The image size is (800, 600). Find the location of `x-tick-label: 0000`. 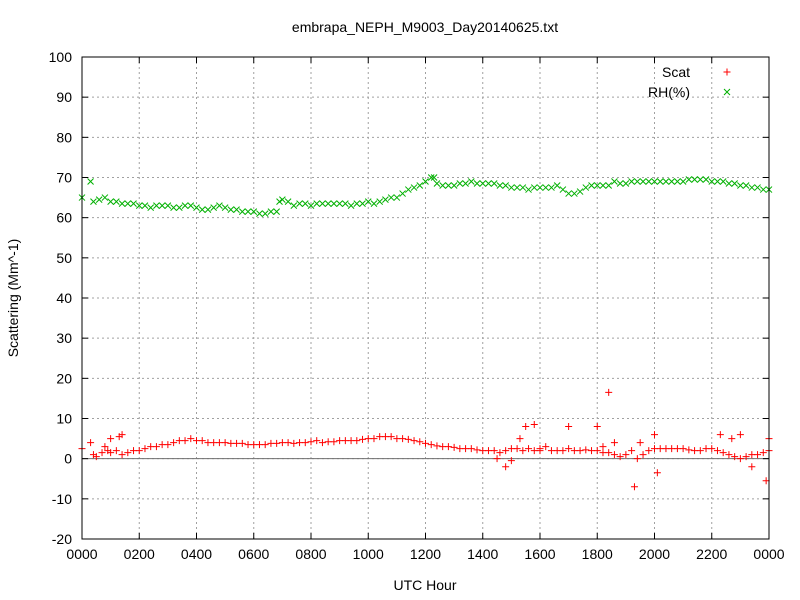

x-tick-label: 0000 is located at coordinates (81, 554).